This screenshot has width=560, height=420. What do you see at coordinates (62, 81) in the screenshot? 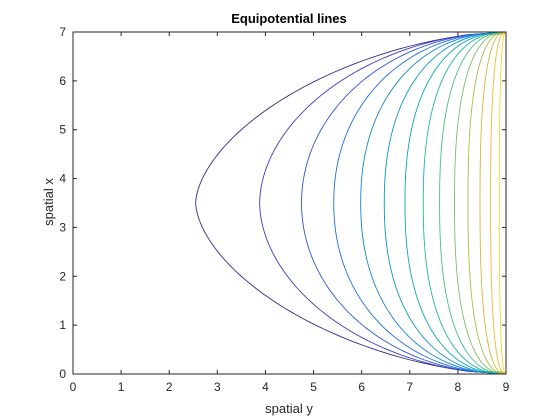
I see `y-tick-label-6: 6` at bounding box center [62, 81].